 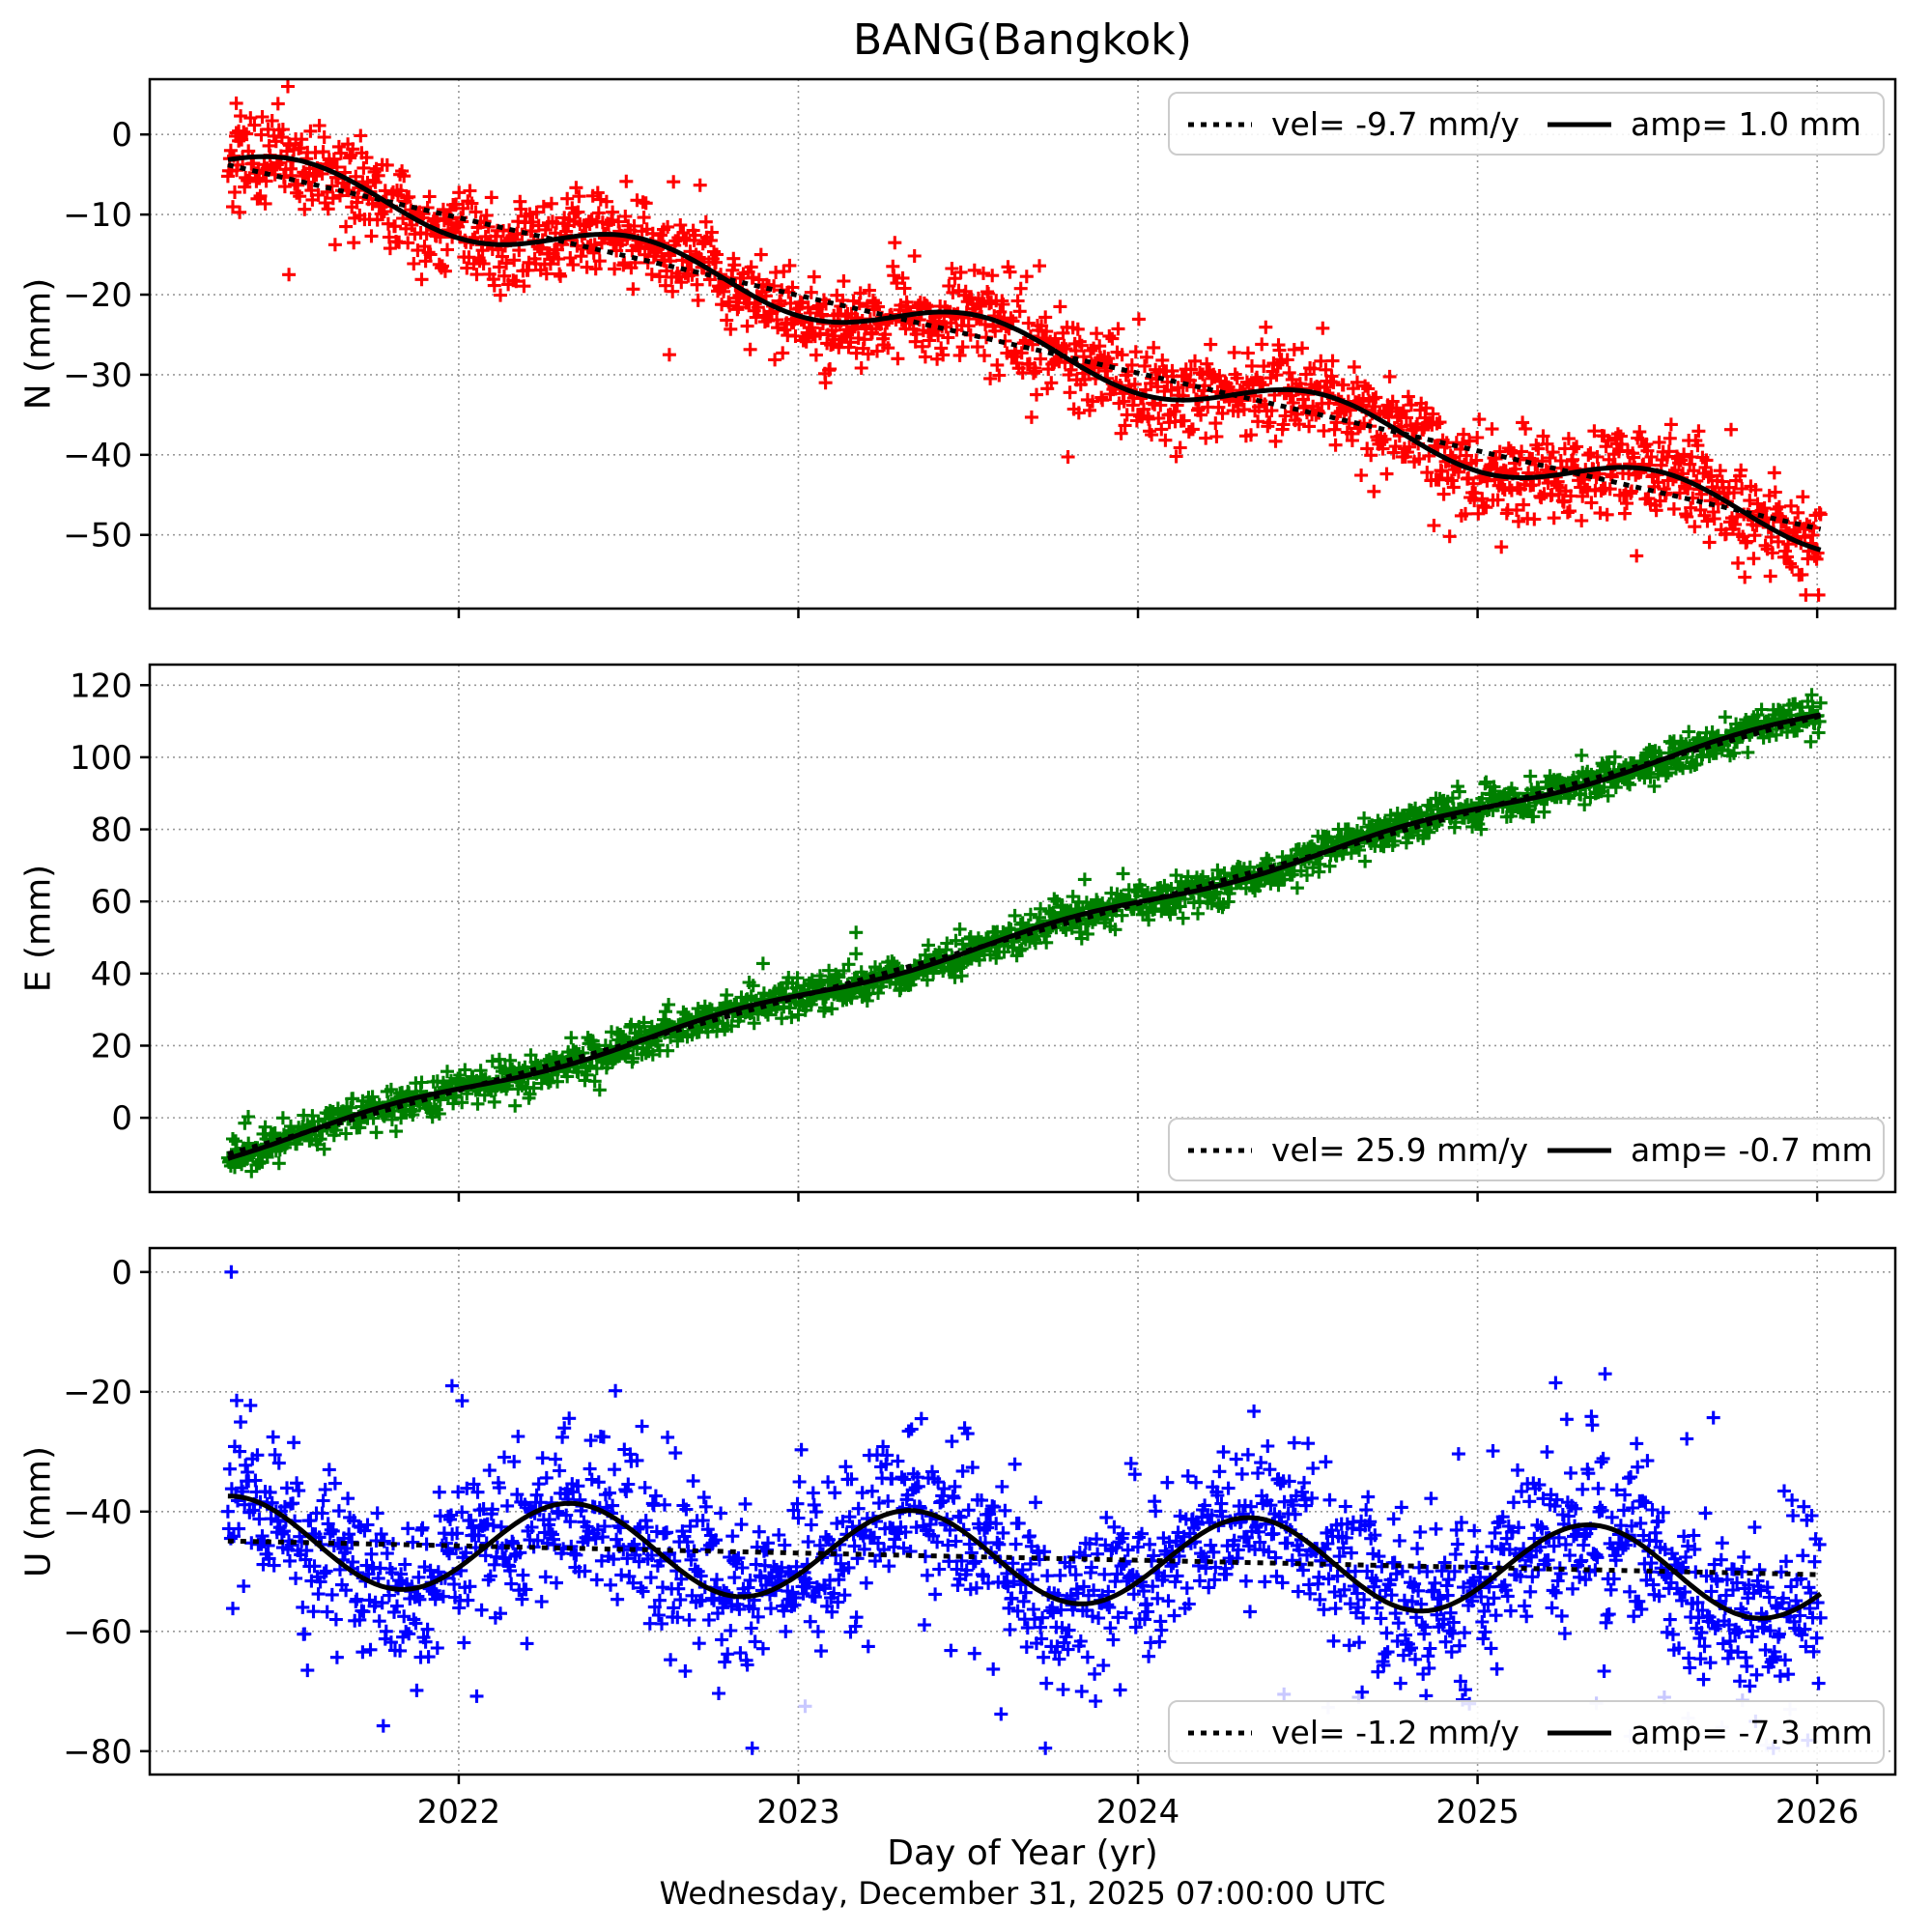 I want to click on legend-label-amp: amp= -7.3 mm, so click(x=1752, y=1732).